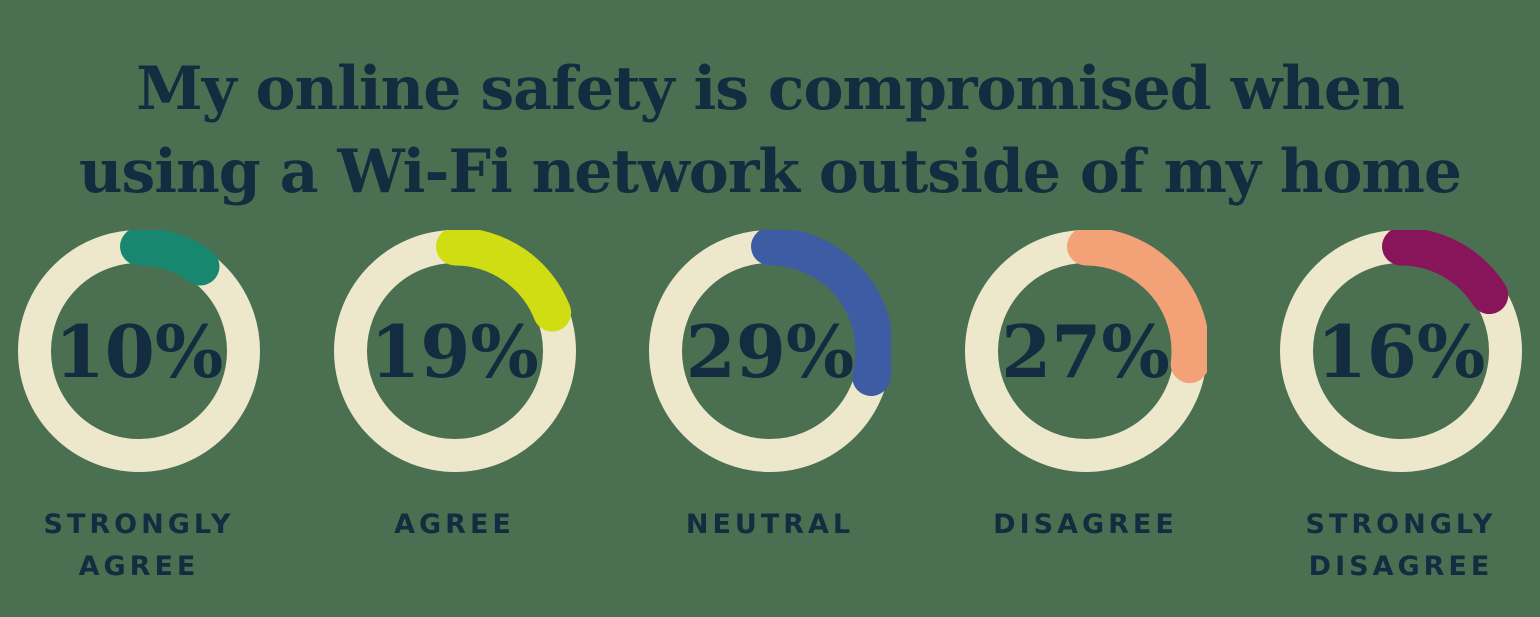  I want to click on donut-chart-group: 27% DISAGREE, so click(1086, 409).